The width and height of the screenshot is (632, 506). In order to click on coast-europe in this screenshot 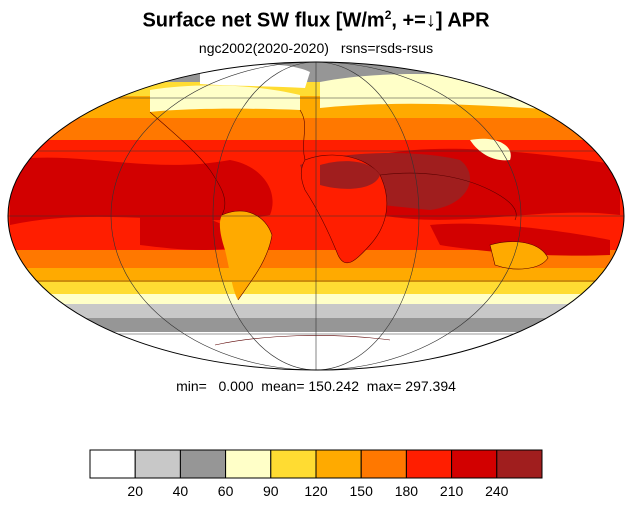, I will do `click(302, 135)`.